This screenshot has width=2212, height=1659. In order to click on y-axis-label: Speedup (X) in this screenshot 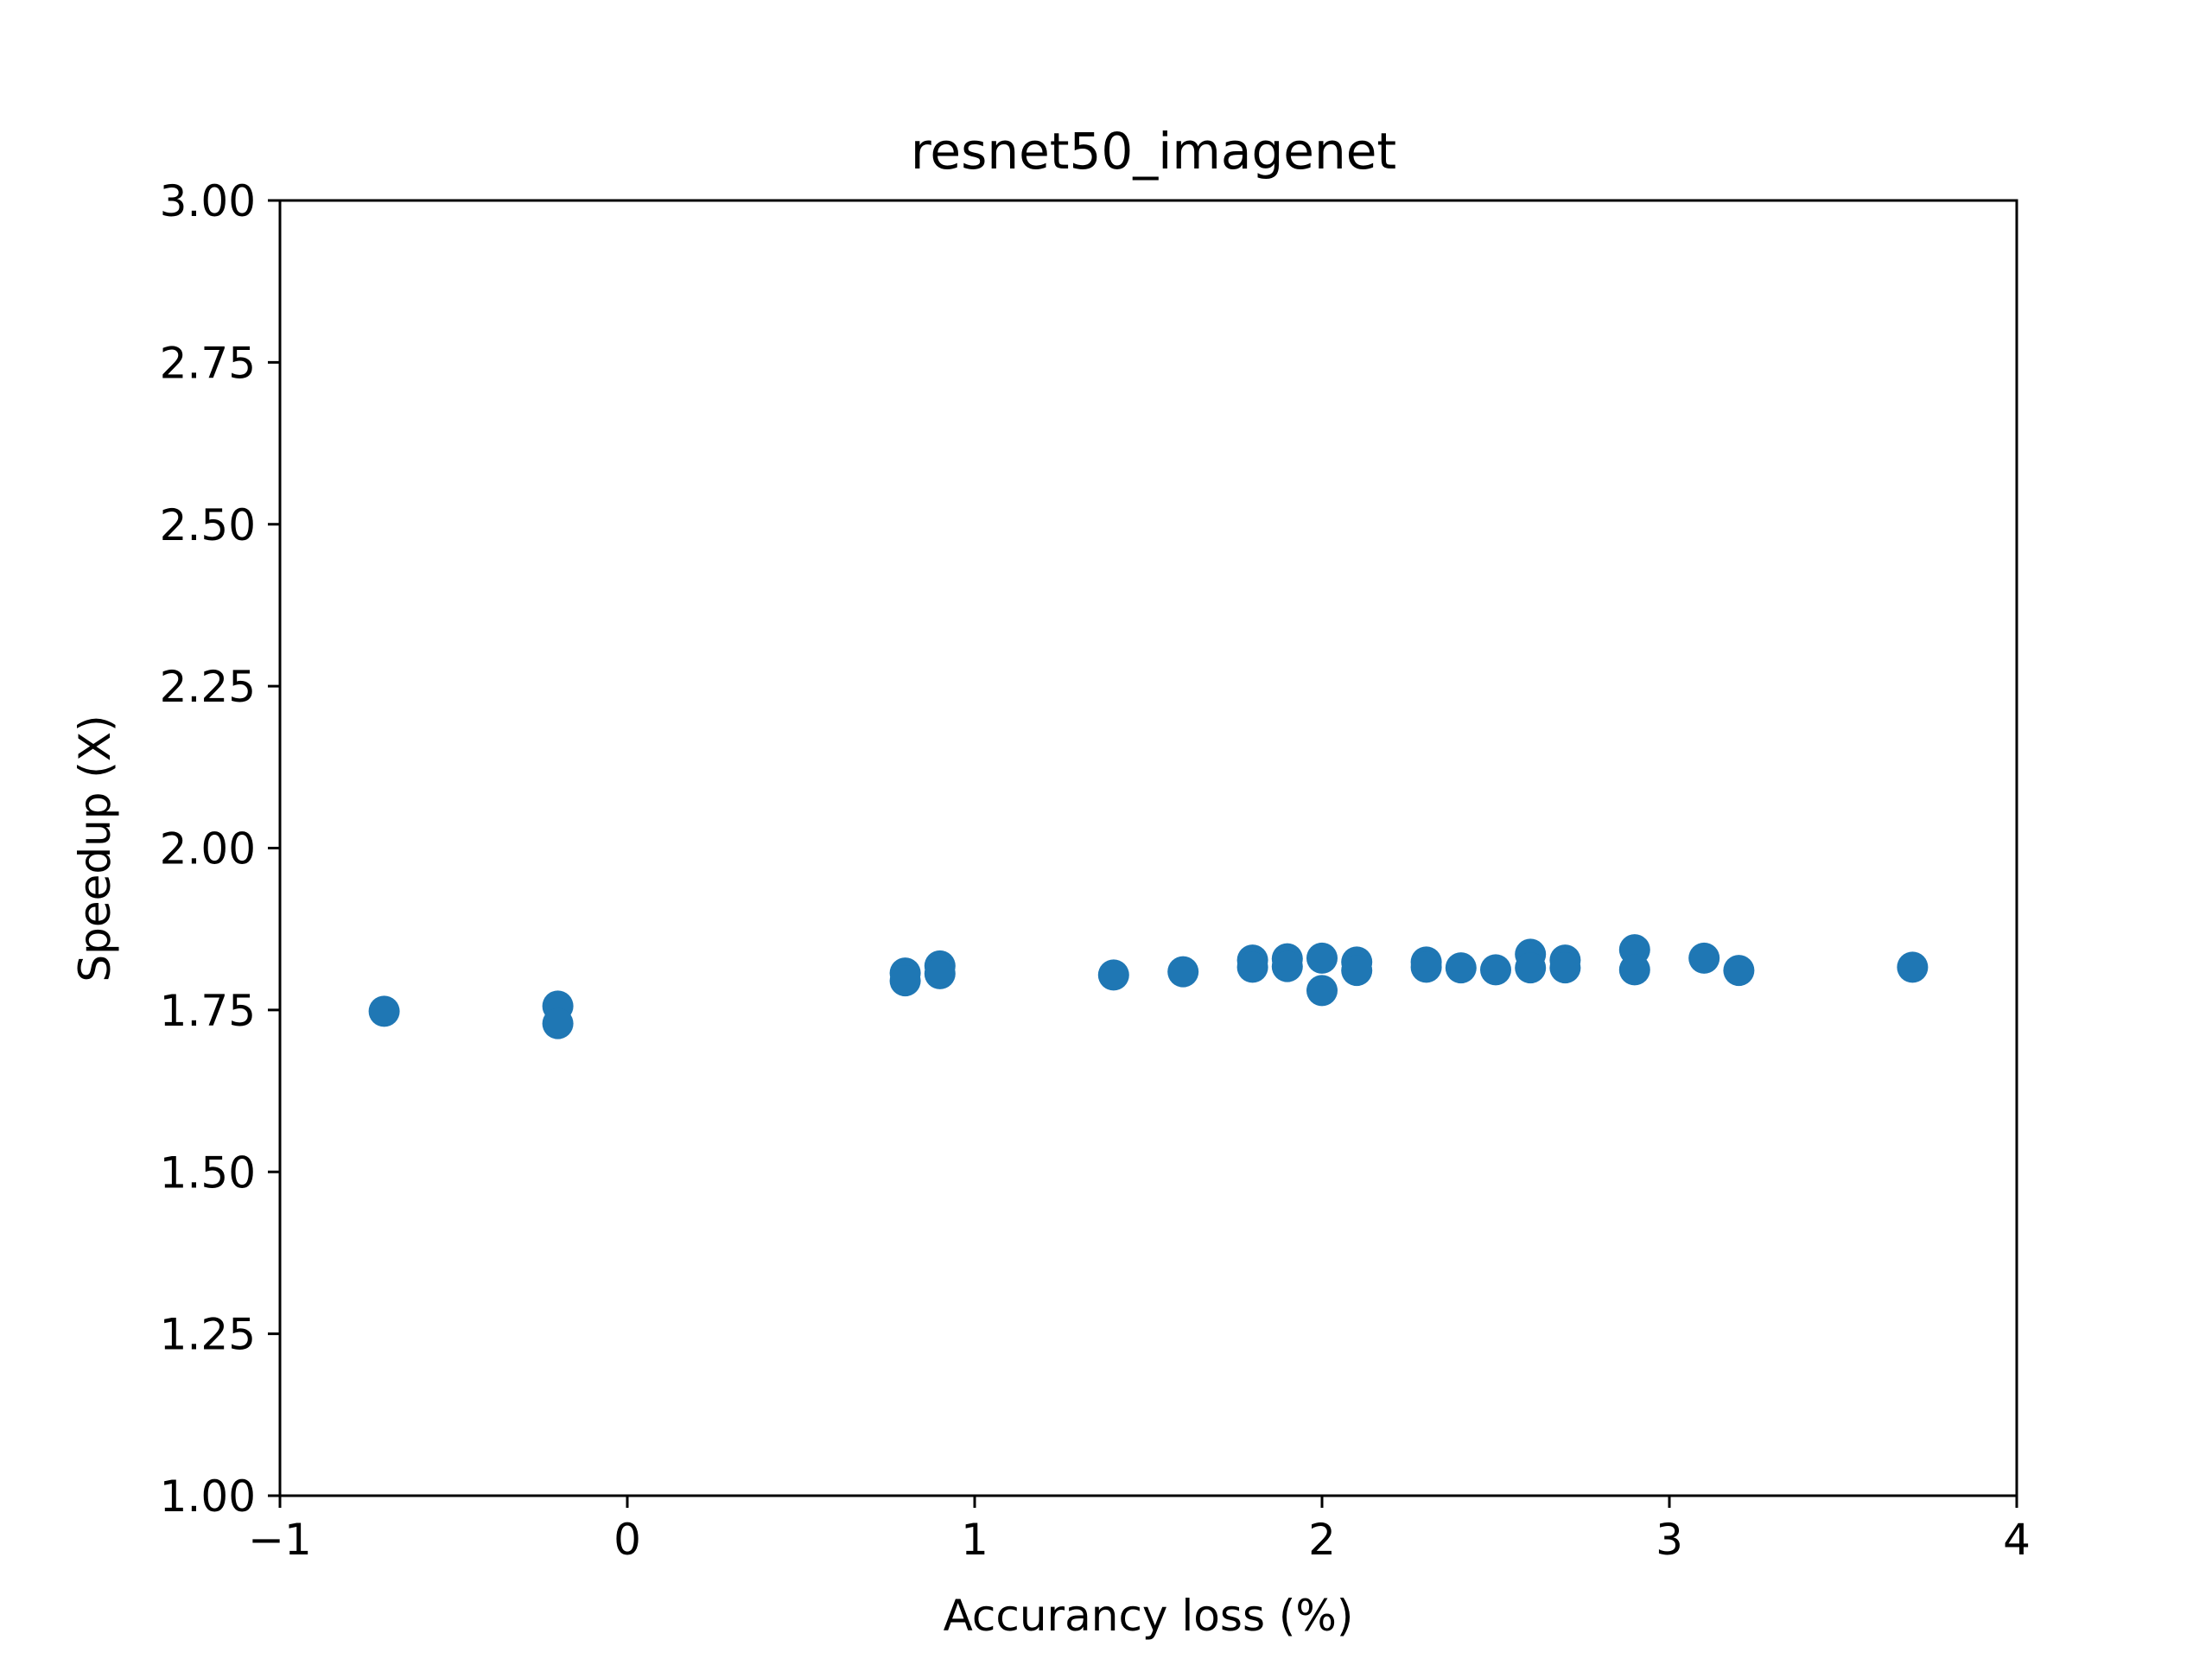, I will do `click(95, 848)`.